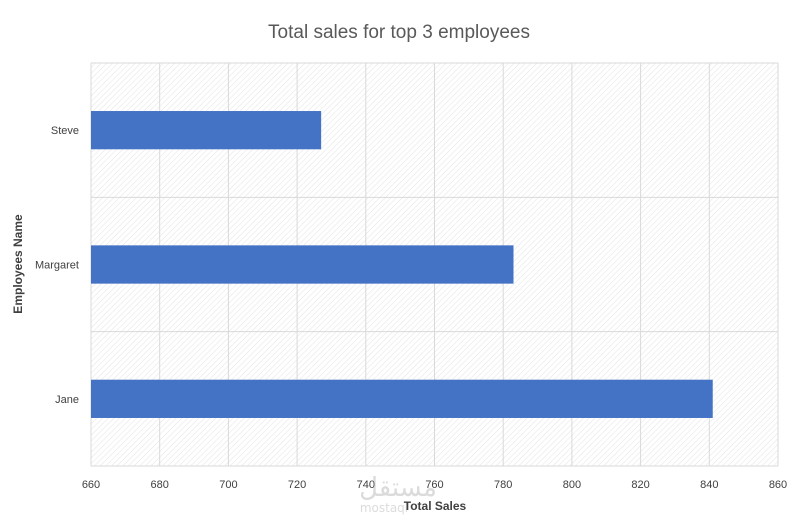 The image size is (803, 526). Describe the element at coordinates (503, 485) in the screenshot. I see `x-tick-780: 780` at that location.